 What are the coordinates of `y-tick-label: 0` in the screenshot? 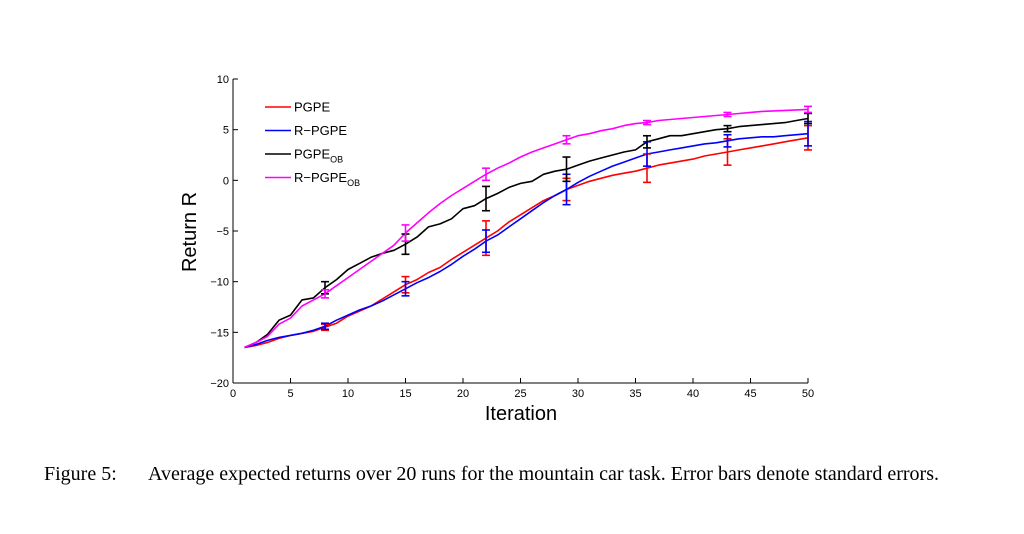 It's located at (226, 181).